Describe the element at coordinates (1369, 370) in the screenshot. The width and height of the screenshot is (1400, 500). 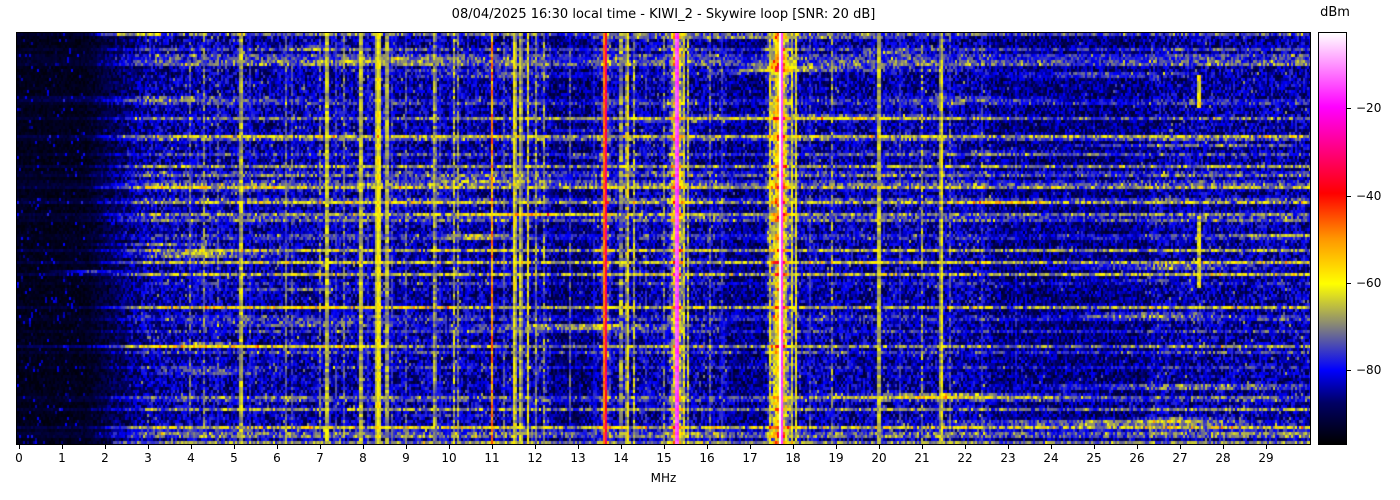
I see `colorbar-tick-label: −80` at that location.